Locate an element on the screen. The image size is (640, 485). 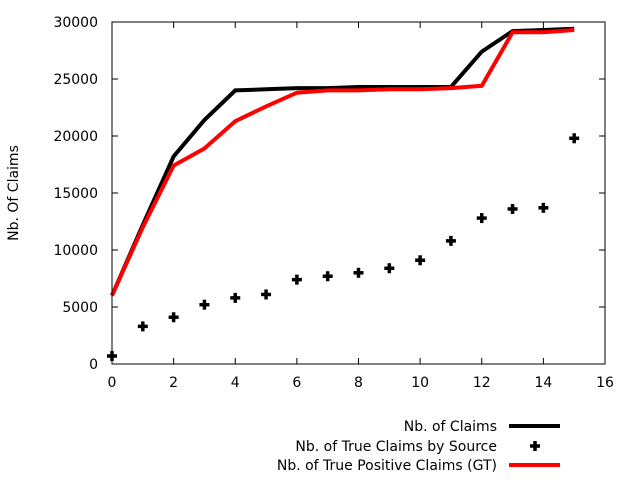
x-tick-label: 12 is located at coordinates (482, 383).